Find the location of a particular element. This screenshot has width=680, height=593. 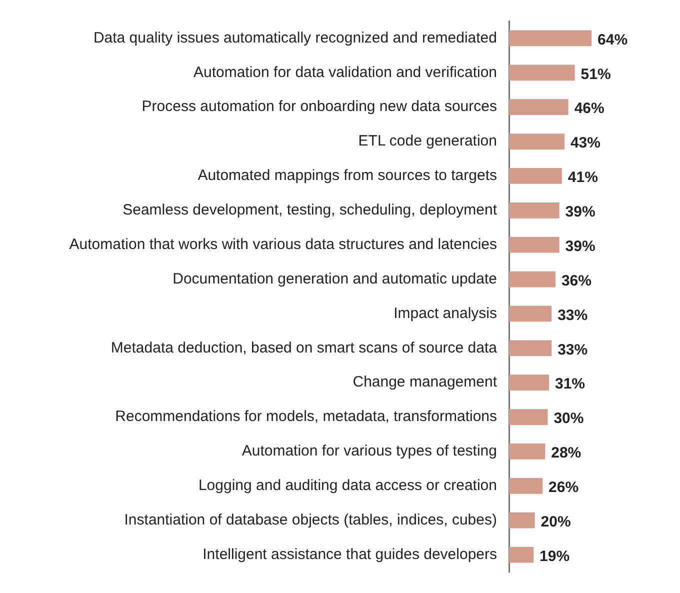

y-tick-label: Logging and auditing data access or creation is located at coordinates (347, 485).